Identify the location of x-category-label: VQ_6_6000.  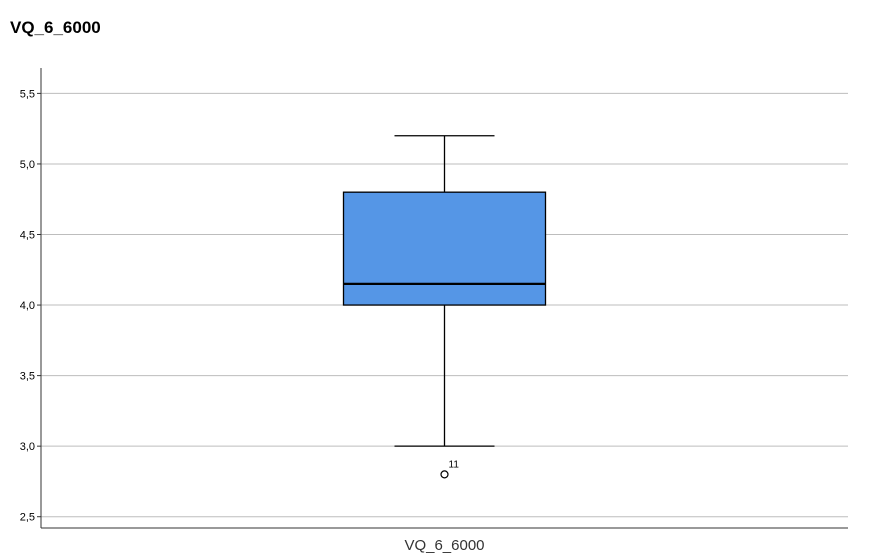
(444, 545).